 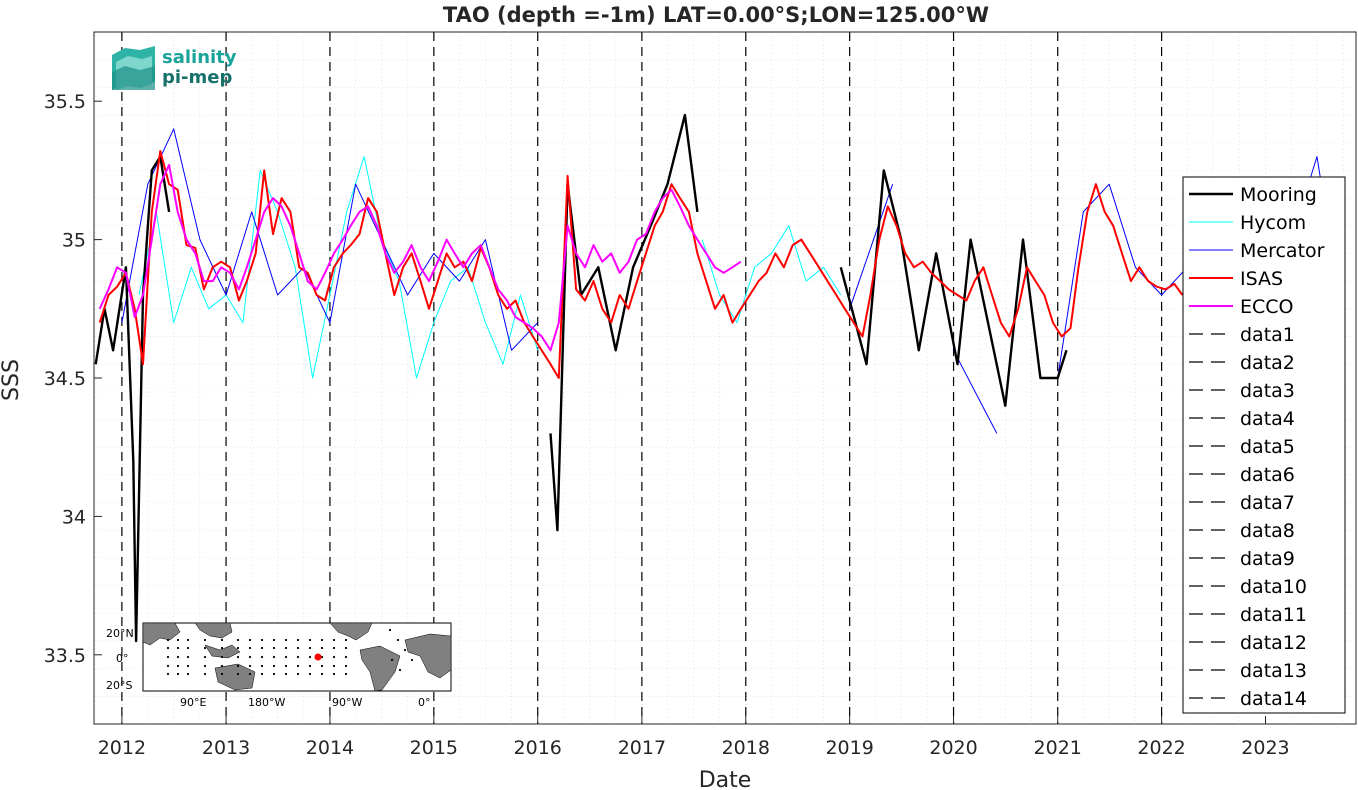 What do you see at coordinates (1273, 223) in the screenshot?
I see `legend-label-hycom: Hycom` at bounding box center [1273, 223].